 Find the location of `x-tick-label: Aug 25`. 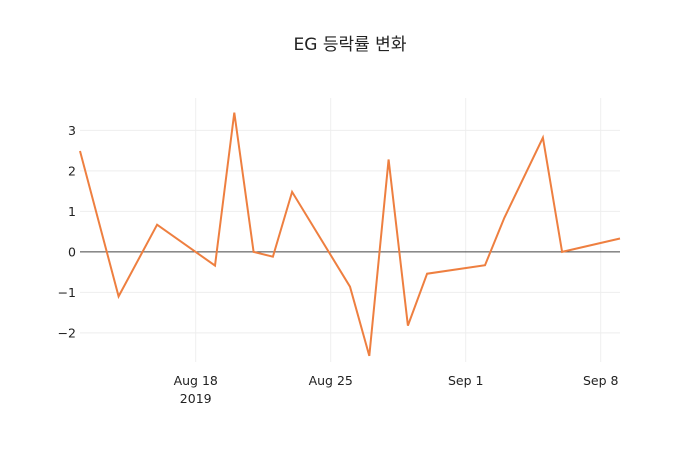

x-tick-label: Aug 25 is located at coordinates (331, 380).